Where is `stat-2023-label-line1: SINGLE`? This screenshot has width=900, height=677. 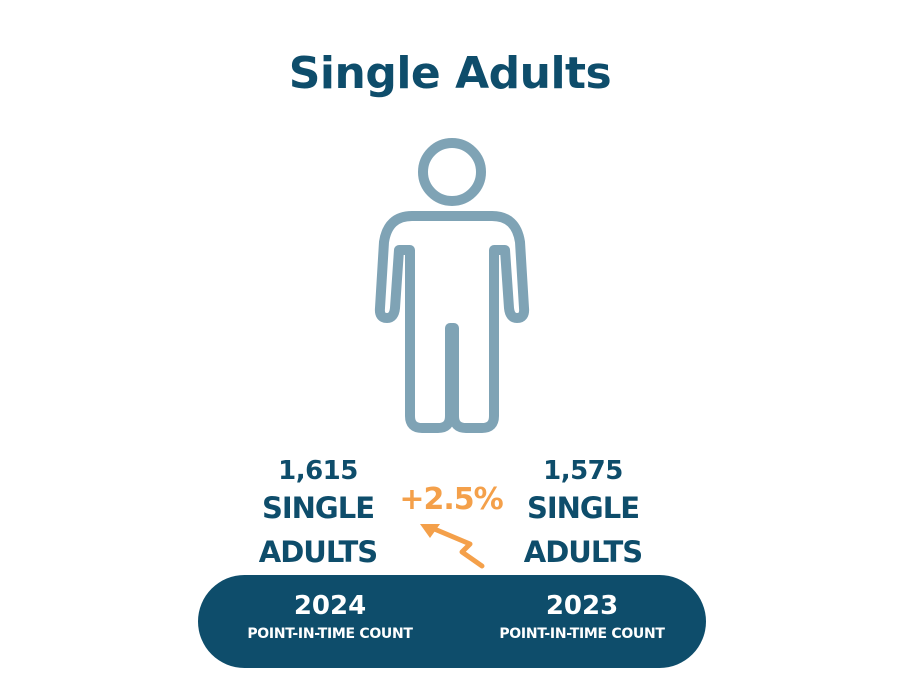 stat-2023-label-line1: SINGLE is located at coordinates (583, 508).